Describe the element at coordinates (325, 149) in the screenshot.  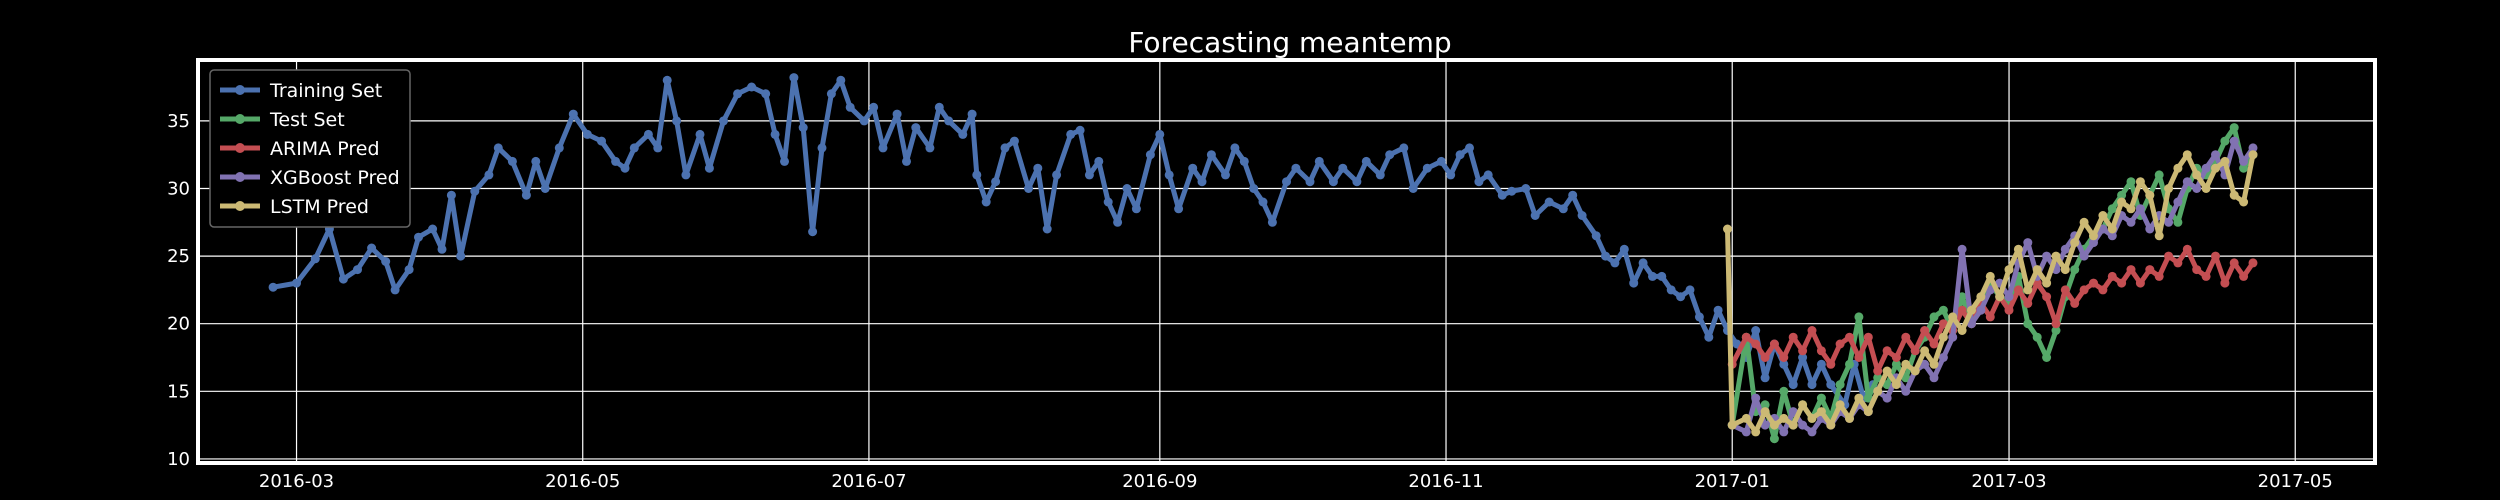
I see `legend-label: ARIMA Pred` at that location.